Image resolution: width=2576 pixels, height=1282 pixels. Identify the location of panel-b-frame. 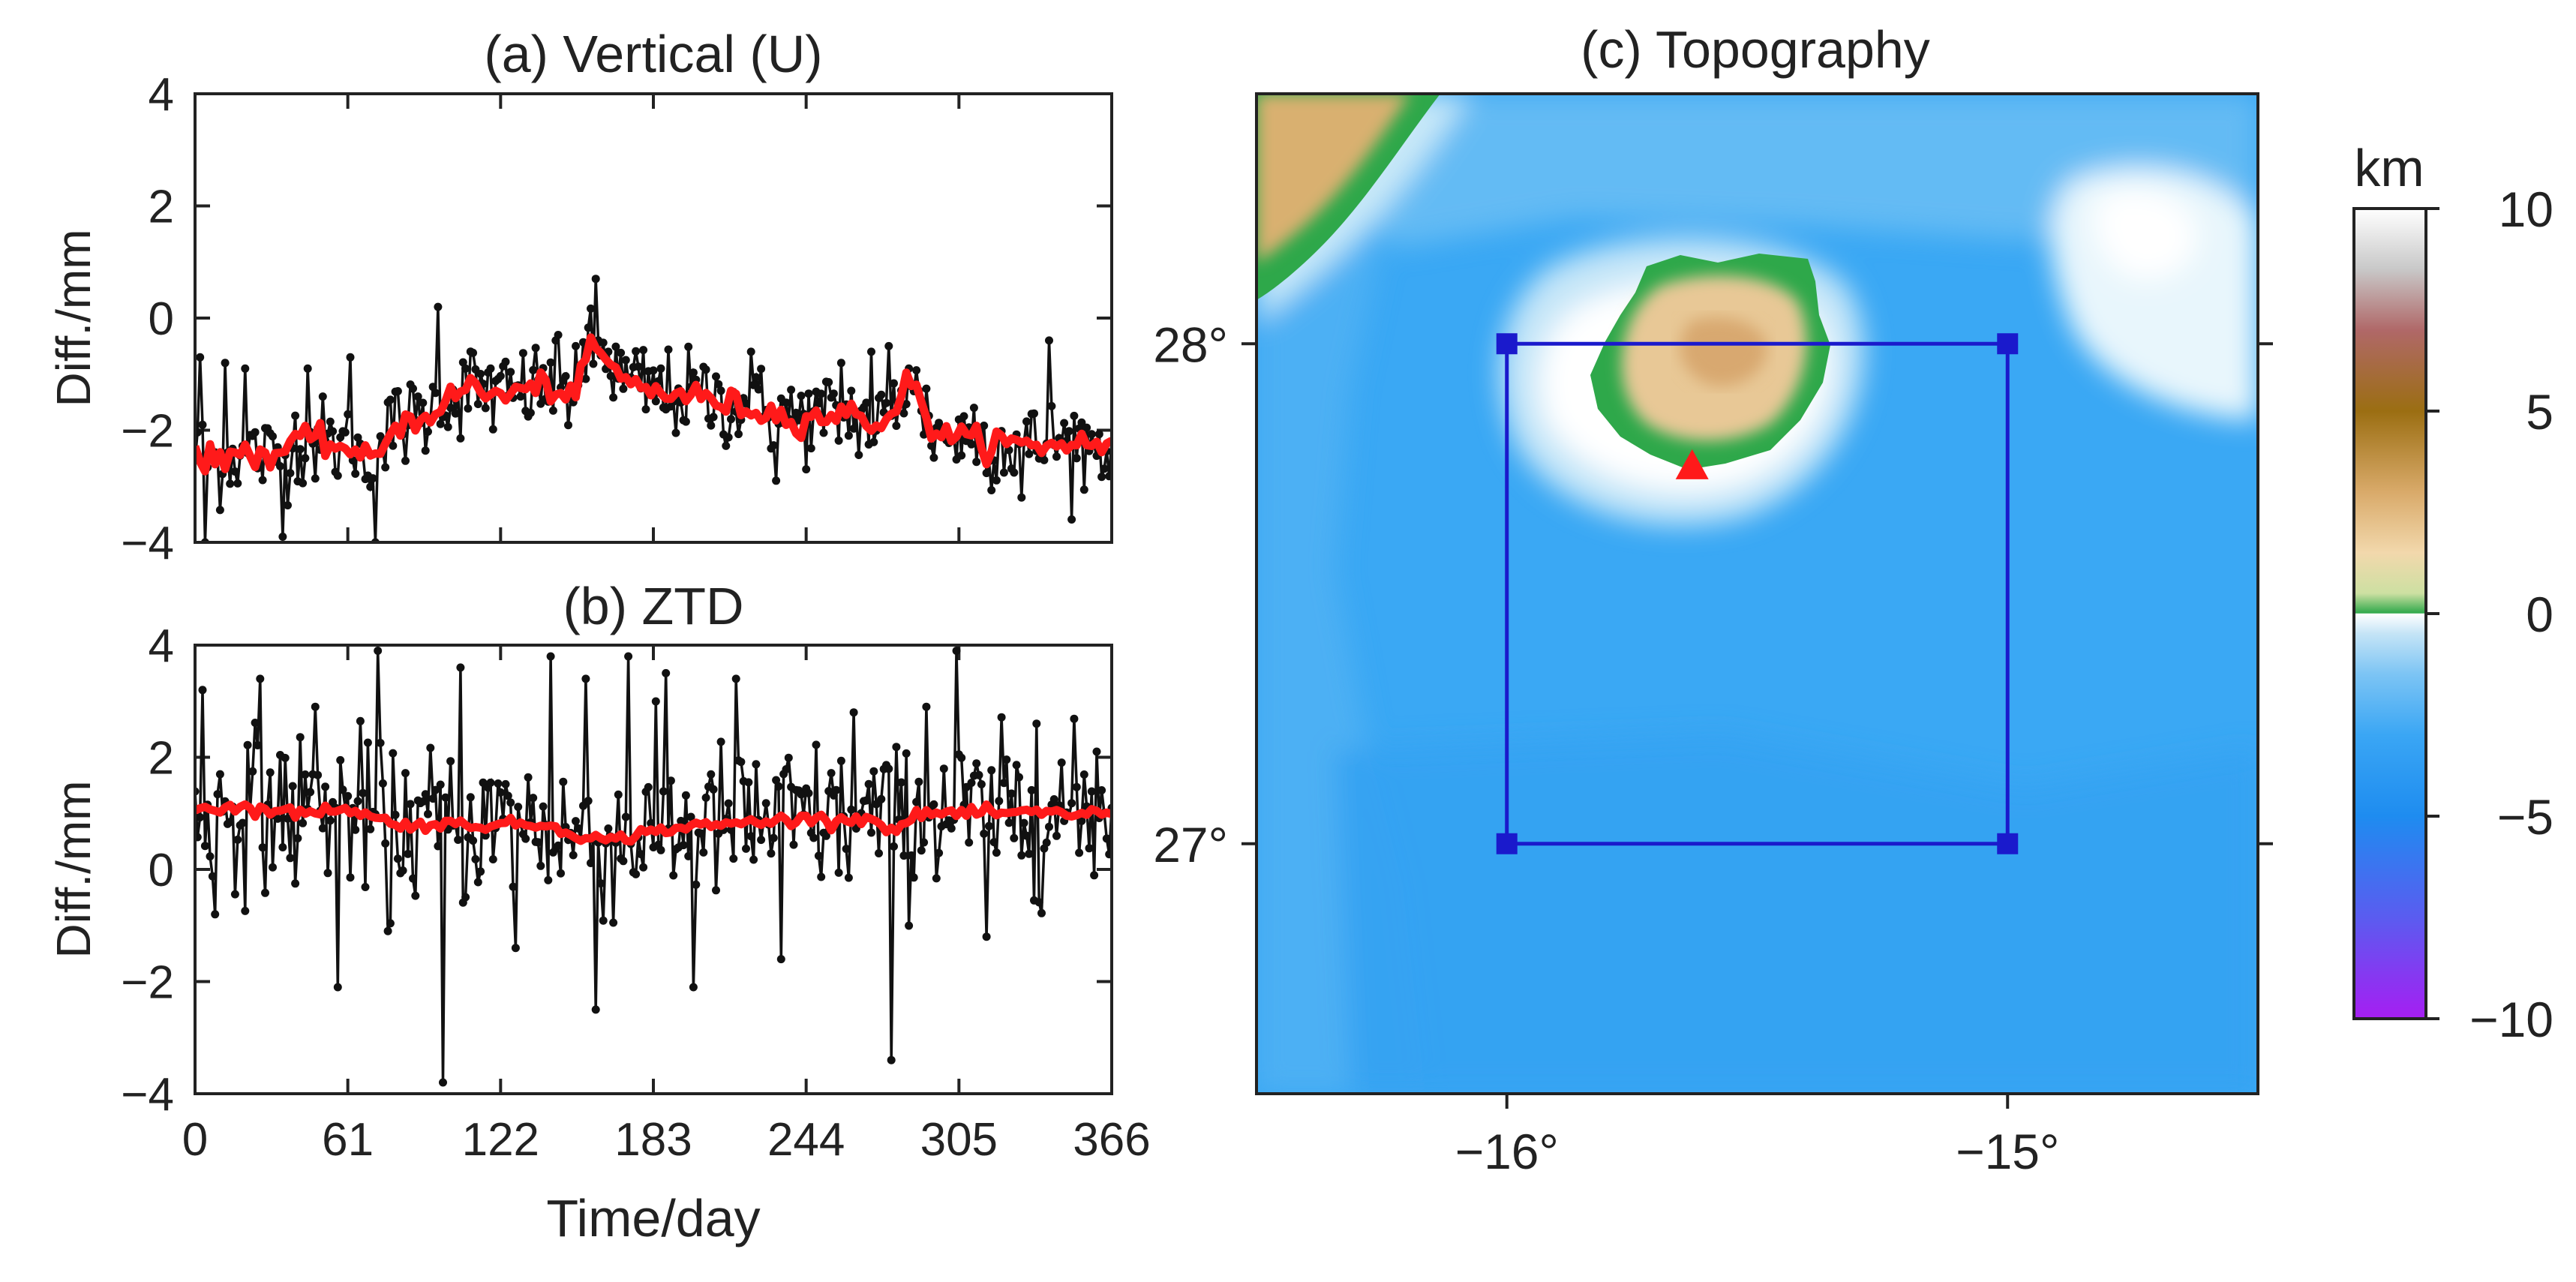
(653, 869).